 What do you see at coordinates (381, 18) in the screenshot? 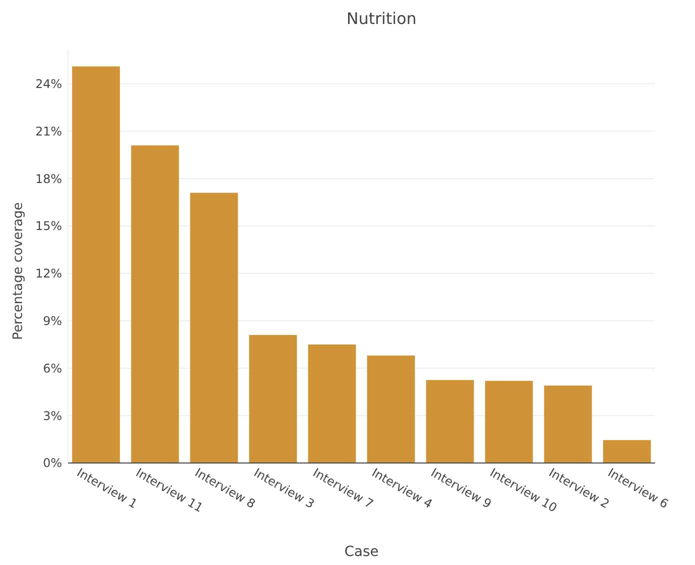
I see `chart-title: Nutrition` at bounding box center [381, 18].